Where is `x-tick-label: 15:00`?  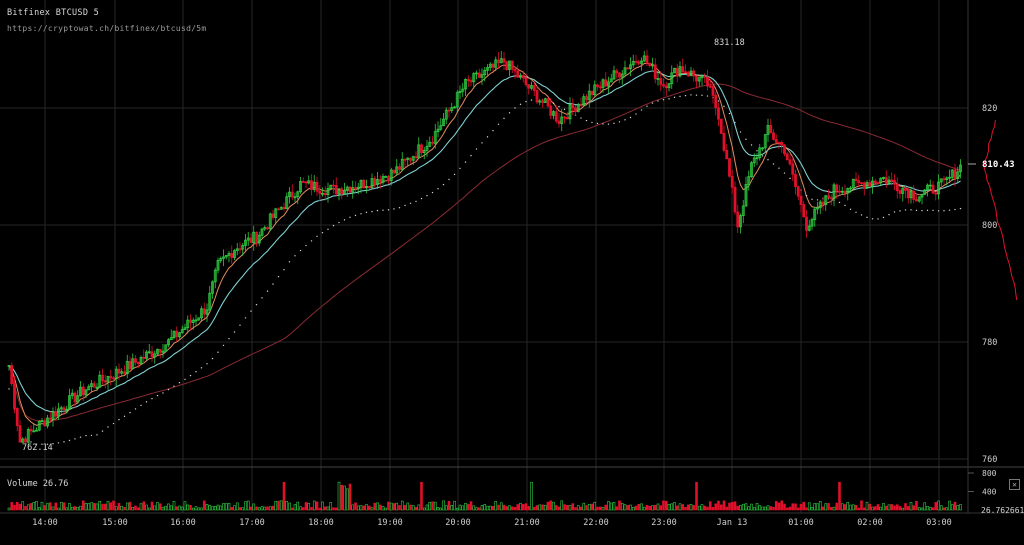
x-tick-label: 15:00 is located at coordinates (115, 523).